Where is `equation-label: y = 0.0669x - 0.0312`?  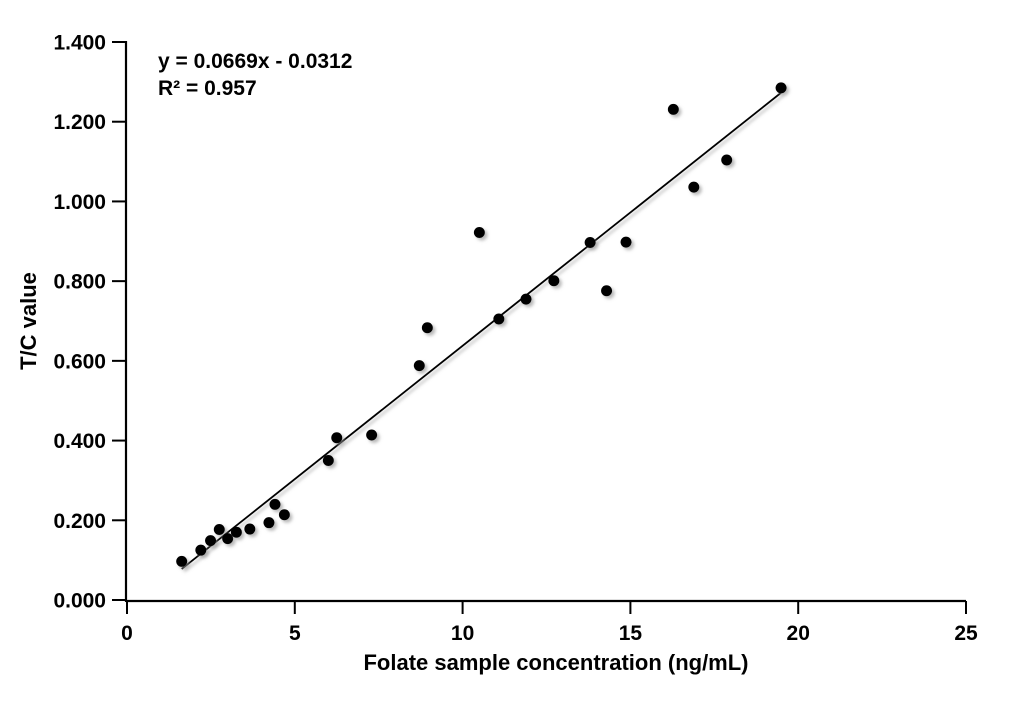
equation-label: y = 0.0669x - 0.0312 is located at coordinates (255, 61).